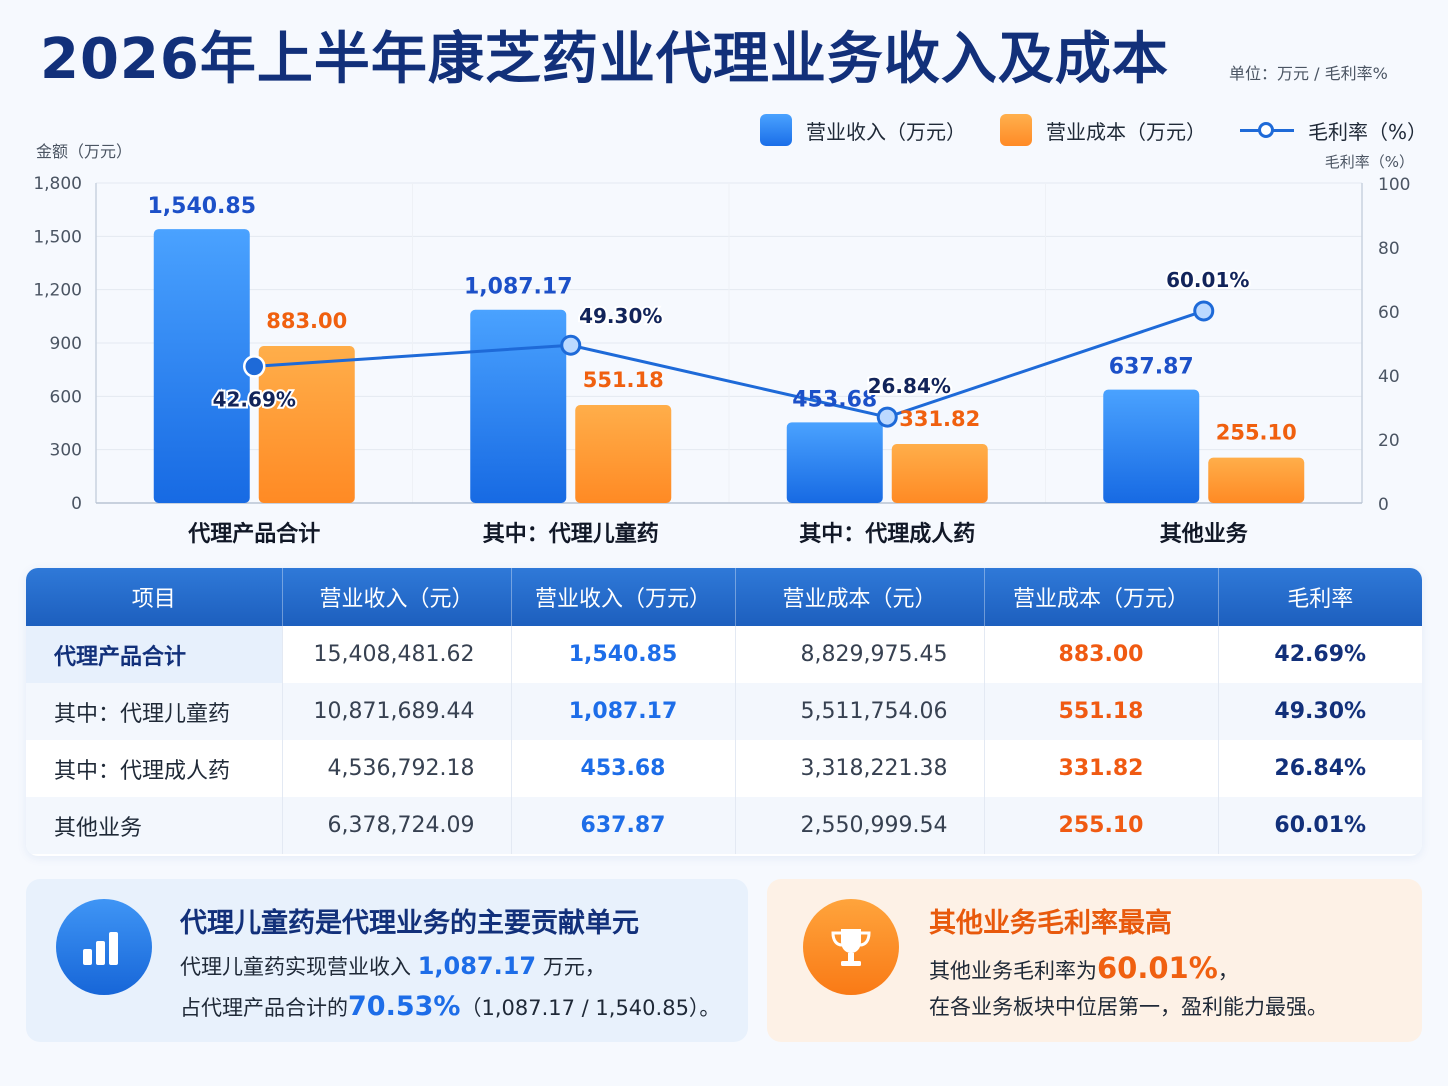  Describe the element at coordinates (397, 825) in the screenshot. I see `cell-rev-yuan: 6,378,724.09` at that location.